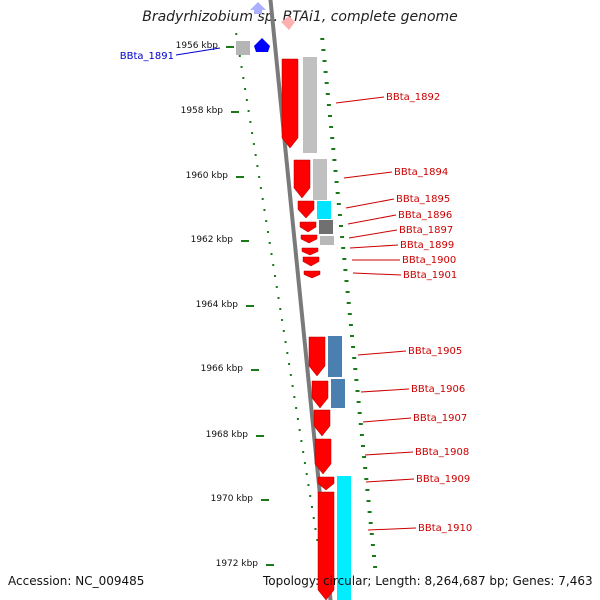  What do you see at coordinates (76, 581) in the screenshot?
I see `accession-label: Accession: NC_009485` at bounding box center [76, 581].